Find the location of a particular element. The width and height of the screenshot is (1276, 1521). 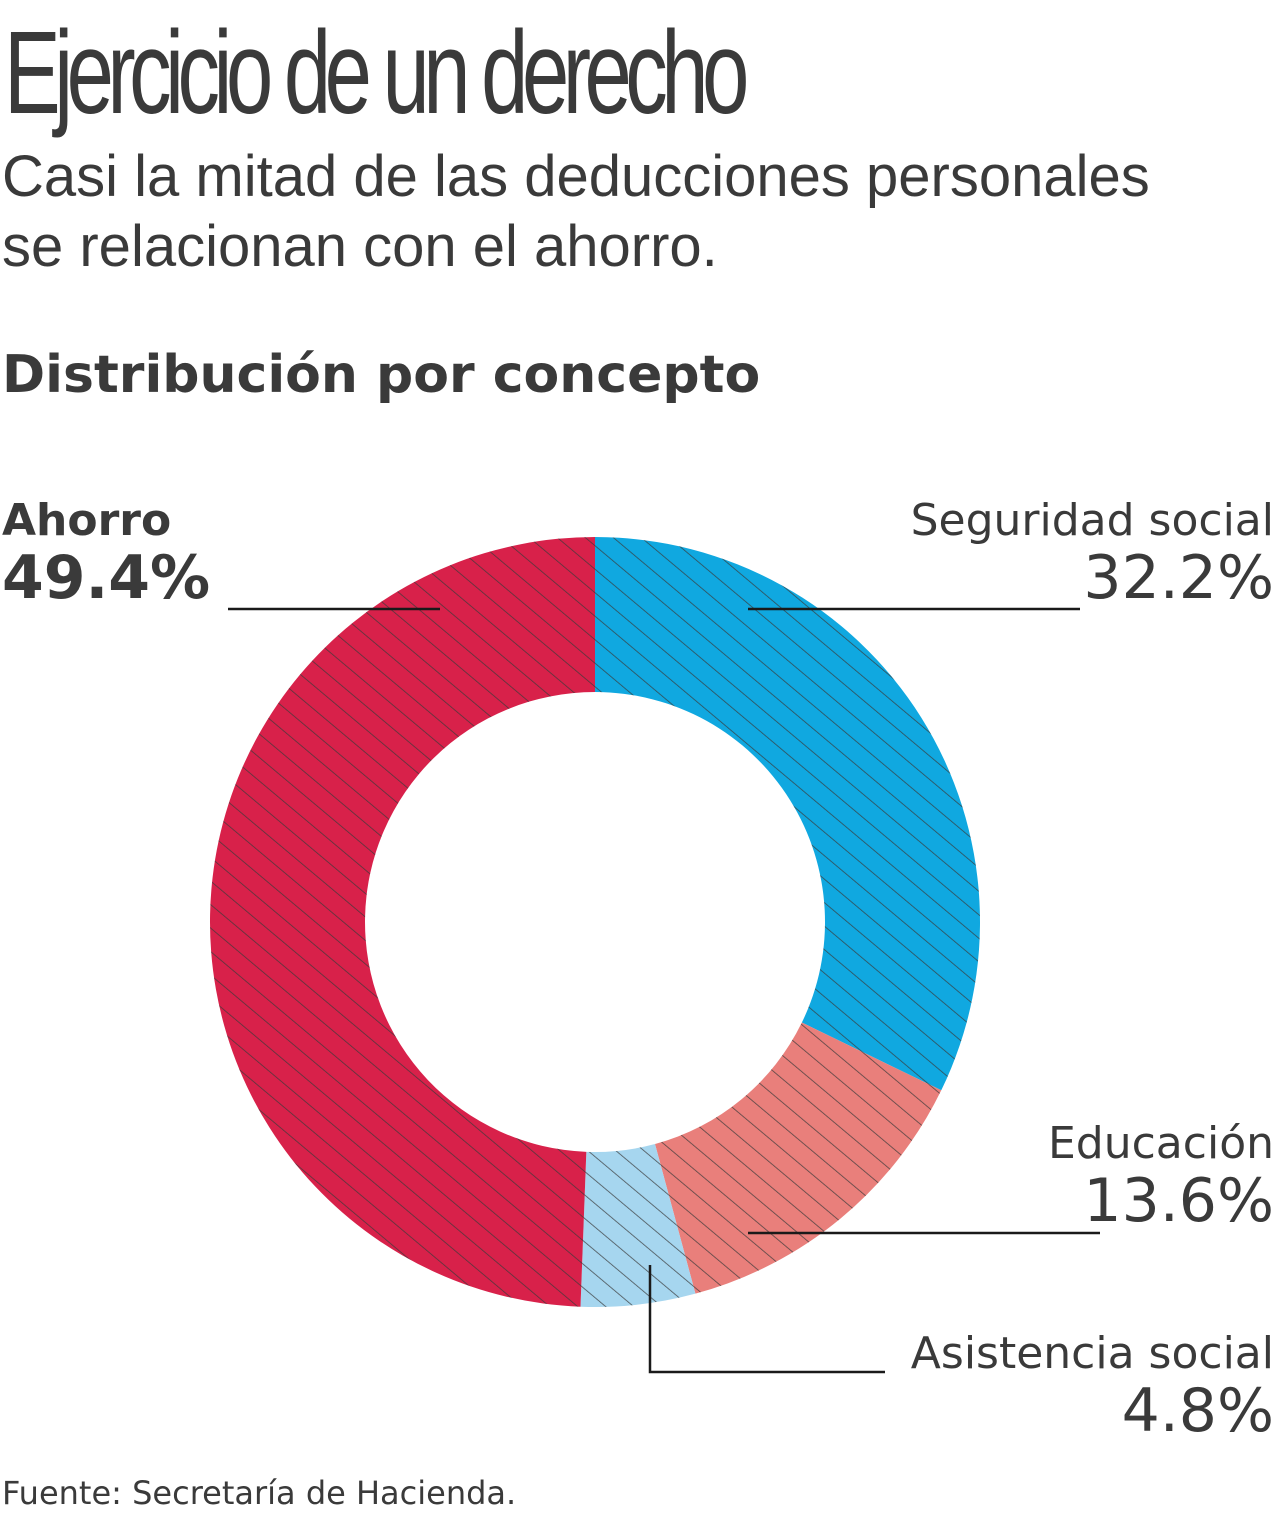

slice-hatch-educacion is located at coordinates (798, 1158).